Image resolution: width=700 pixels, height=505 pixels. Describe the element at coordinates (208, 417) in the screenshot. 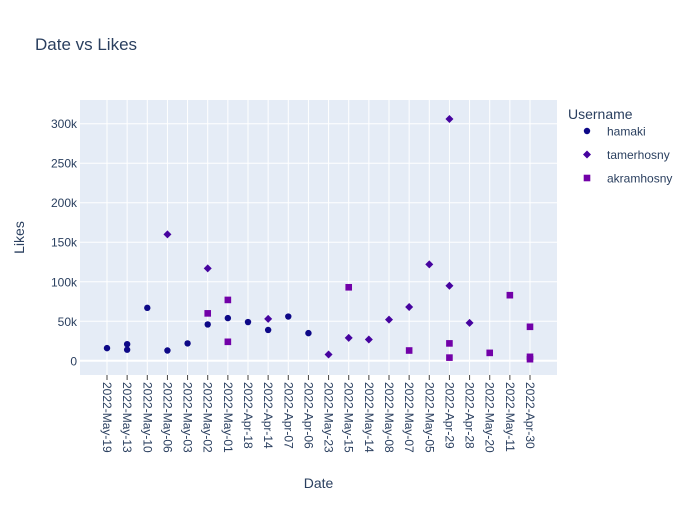

I see `x-tick-label: 2022-May-02` at that location.